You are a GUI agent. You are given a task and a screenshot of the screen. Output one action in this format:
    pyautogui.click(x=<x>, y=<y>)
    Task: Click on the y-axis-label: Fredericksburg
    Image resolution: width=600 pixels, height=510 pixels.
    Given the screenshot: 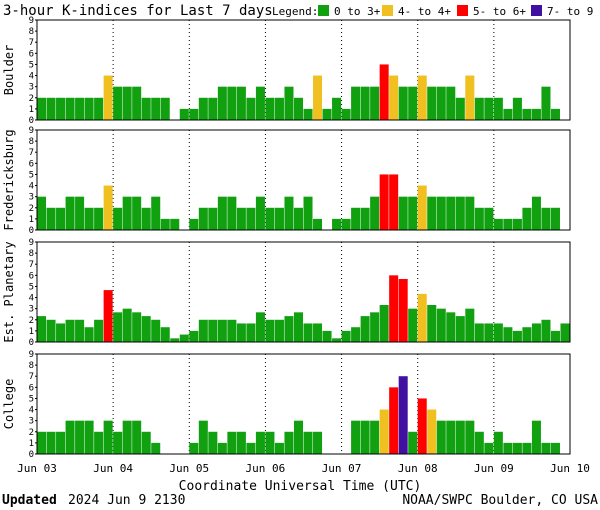 What is the action you would take?
    pyautogui.click(x=9, y=179)
    